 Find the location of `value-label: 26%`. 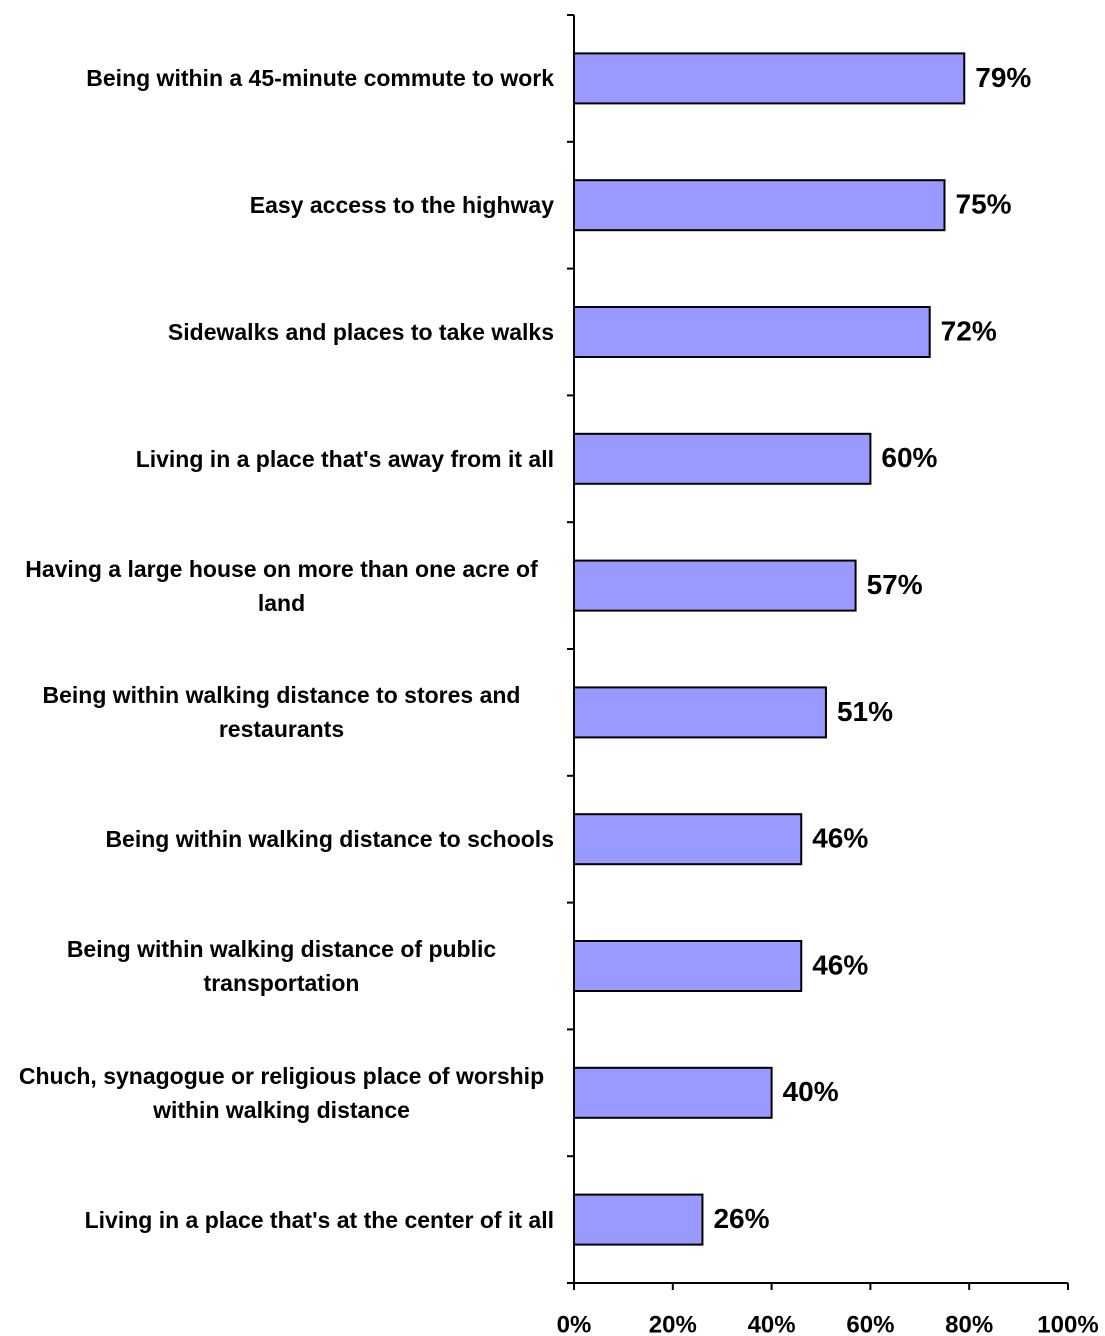

value-label: 26% is located at coordinates (741, 1218).